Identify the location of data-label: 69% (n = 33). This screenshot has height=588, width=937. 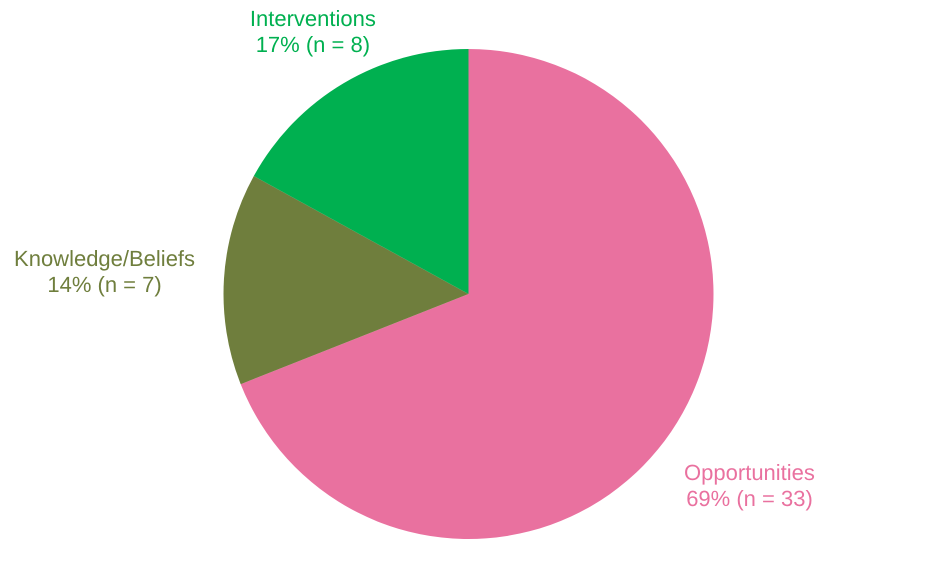
(749, 498).